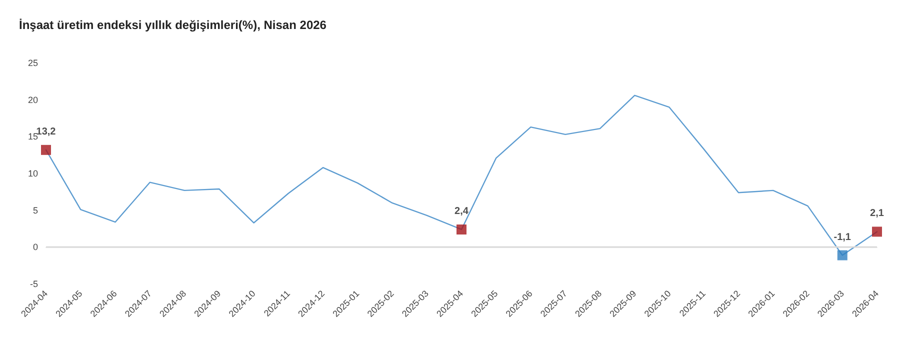  Describe the element at coordinates (843, 237) in the screenshot. I see `data-label: -1,1` at that location.